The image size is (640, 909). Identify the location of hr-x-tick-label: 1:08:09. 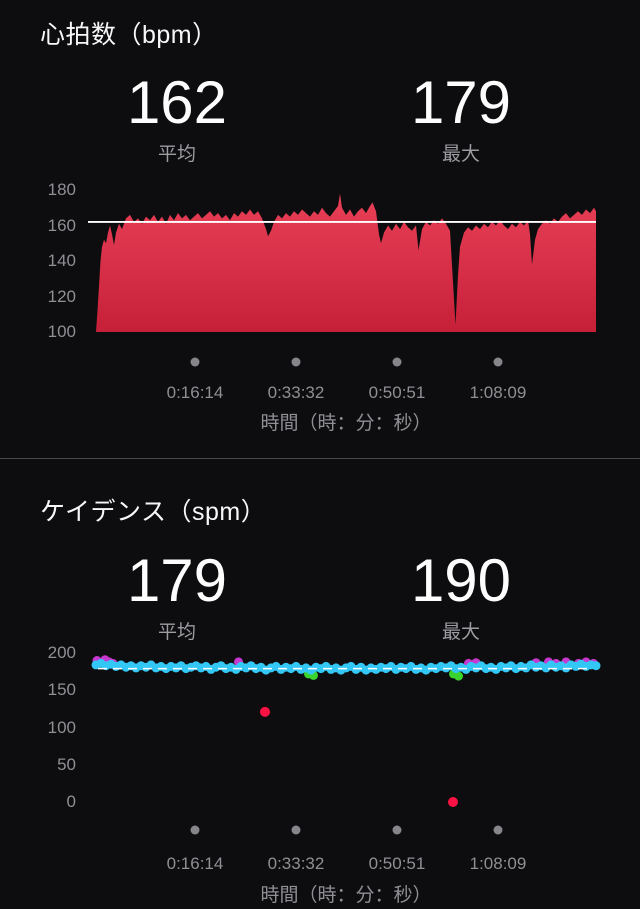
(498, 392).